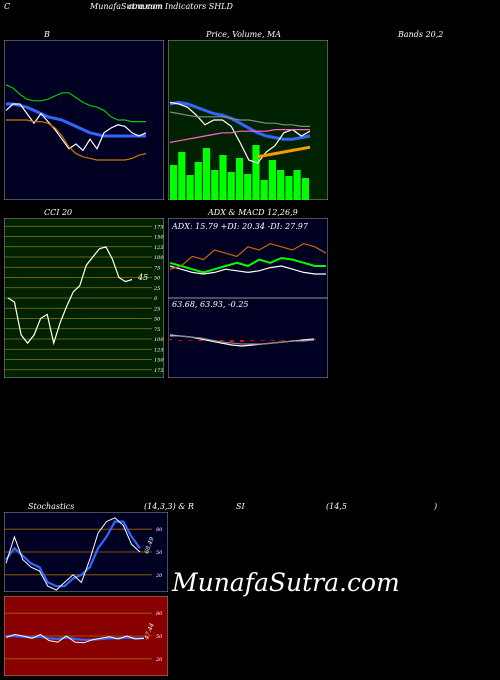  I want to click on macd-panel: 63.68, 63.93, -0.25, so click(248, 338).